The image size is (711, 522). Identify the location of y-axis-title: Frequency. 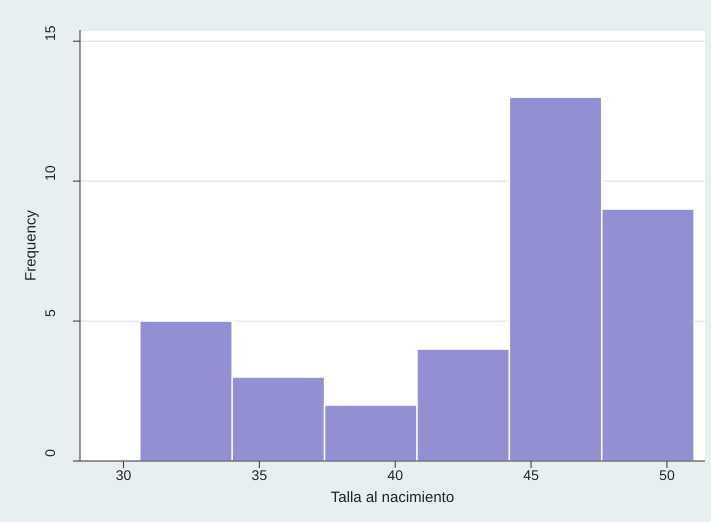
(31, 245).